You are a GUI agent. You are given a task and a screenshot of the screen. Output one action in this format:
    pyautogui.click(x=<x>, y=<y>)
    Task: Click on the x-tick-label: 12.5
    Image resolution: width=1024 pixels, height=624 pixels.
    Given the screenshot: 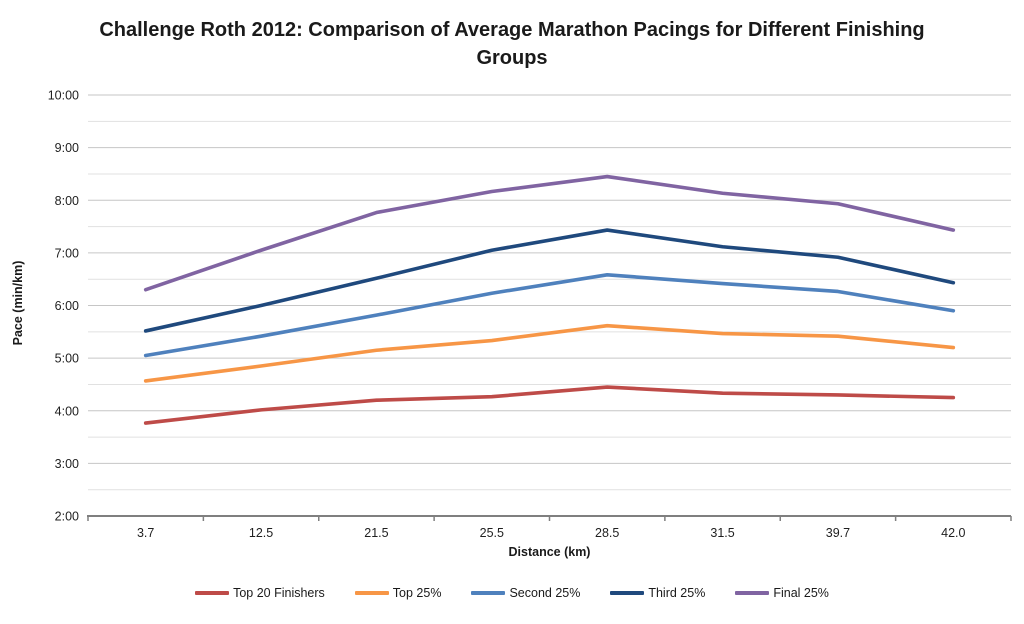 What is the action you would take?
    pyautogui.click(x=261, y=533)
    